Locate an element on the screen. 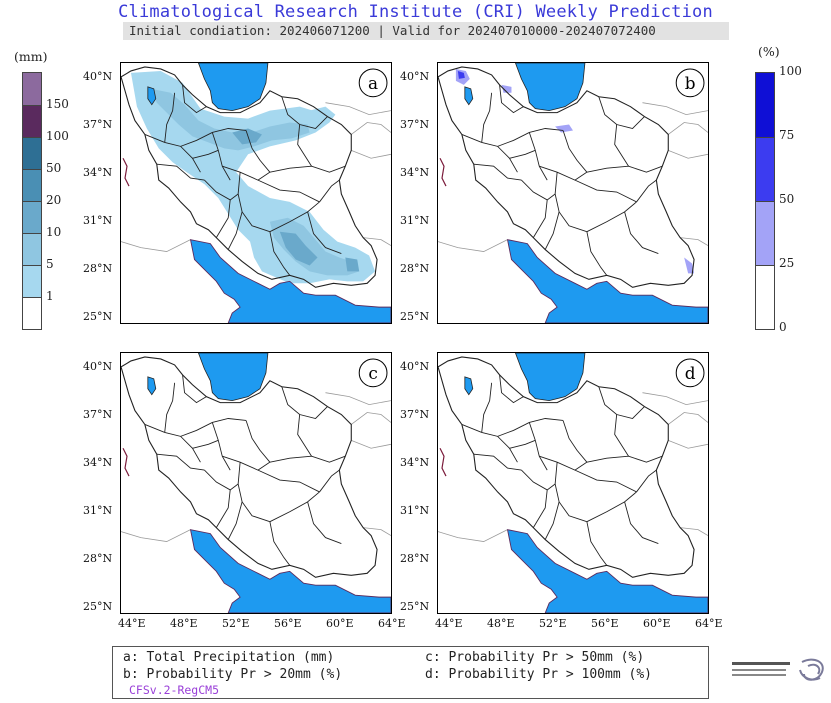 This screenshot has width=831, height=703. legend-b: b: Probability Pr > 20mm (%) is located at coordinates (233, 674).